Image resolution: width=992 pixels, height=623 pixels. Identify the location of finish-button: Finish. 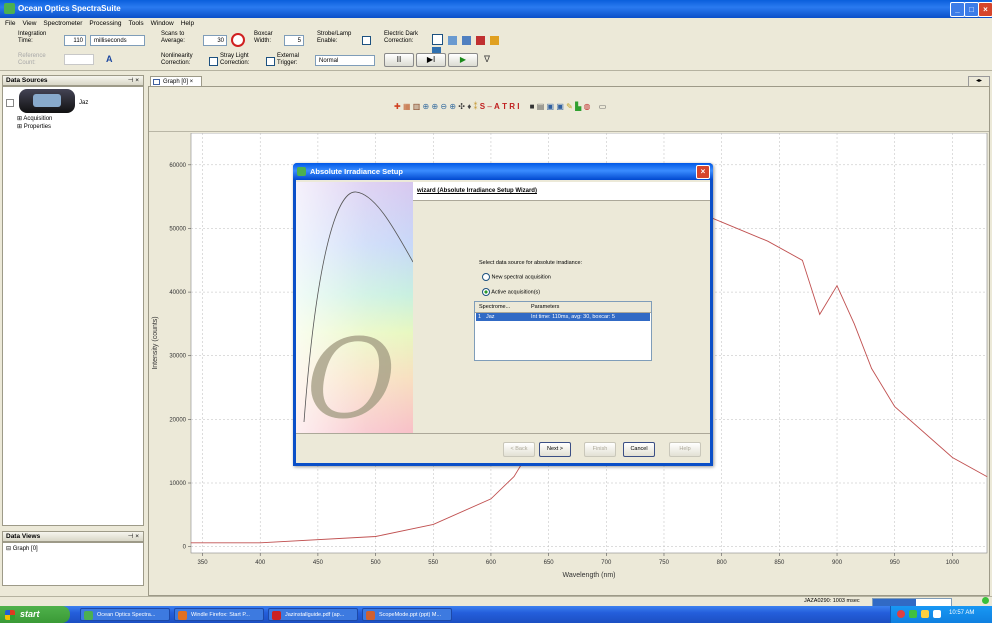
(600, 449).